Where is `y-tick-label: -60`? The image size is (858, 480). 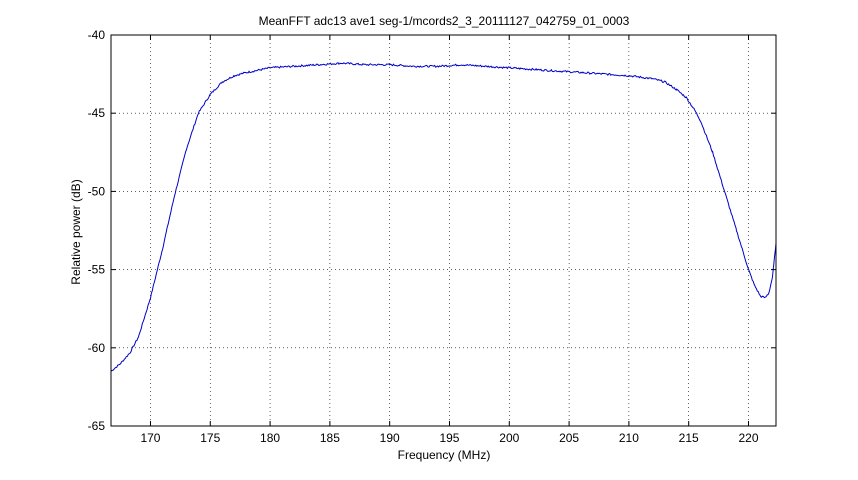
y-tick-label: -60 is located at coordinates (97, 348).